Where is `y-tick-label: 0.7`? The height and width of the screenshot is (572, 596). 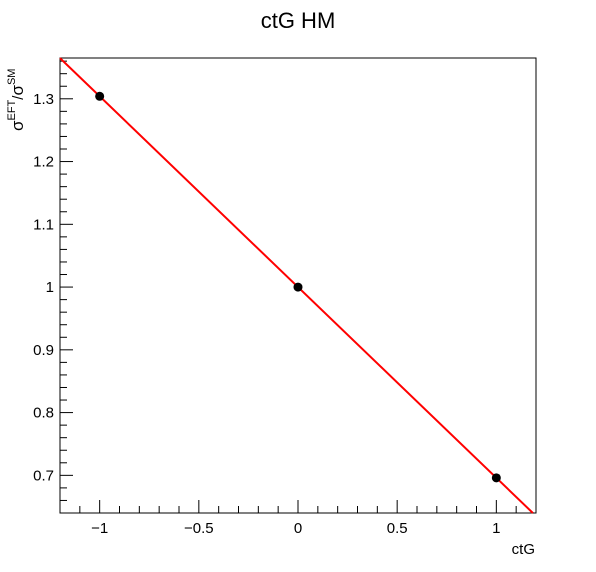 y-tick-label: 0.7 is located at coordinates (43, 475).